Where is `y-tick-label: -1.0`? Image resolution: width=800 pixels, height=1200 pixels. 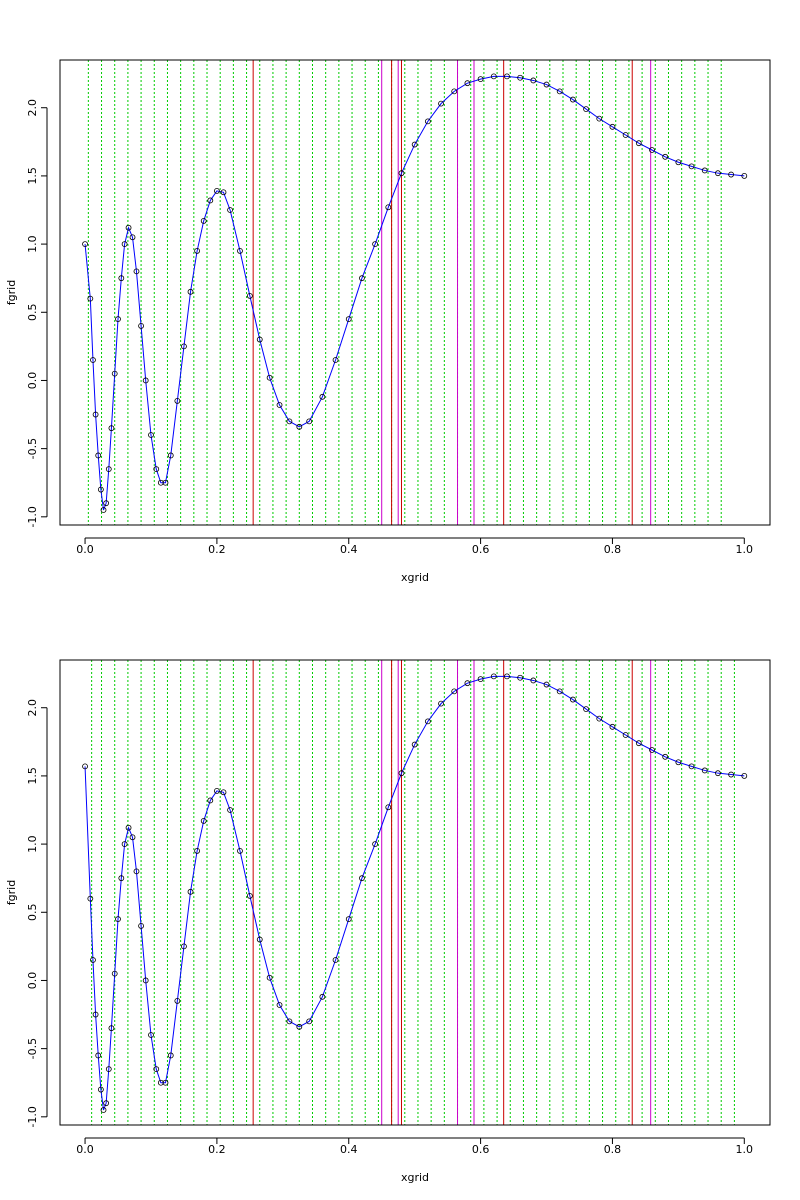 y-tick-label: -1.0 is located at coordinates (32, 516).